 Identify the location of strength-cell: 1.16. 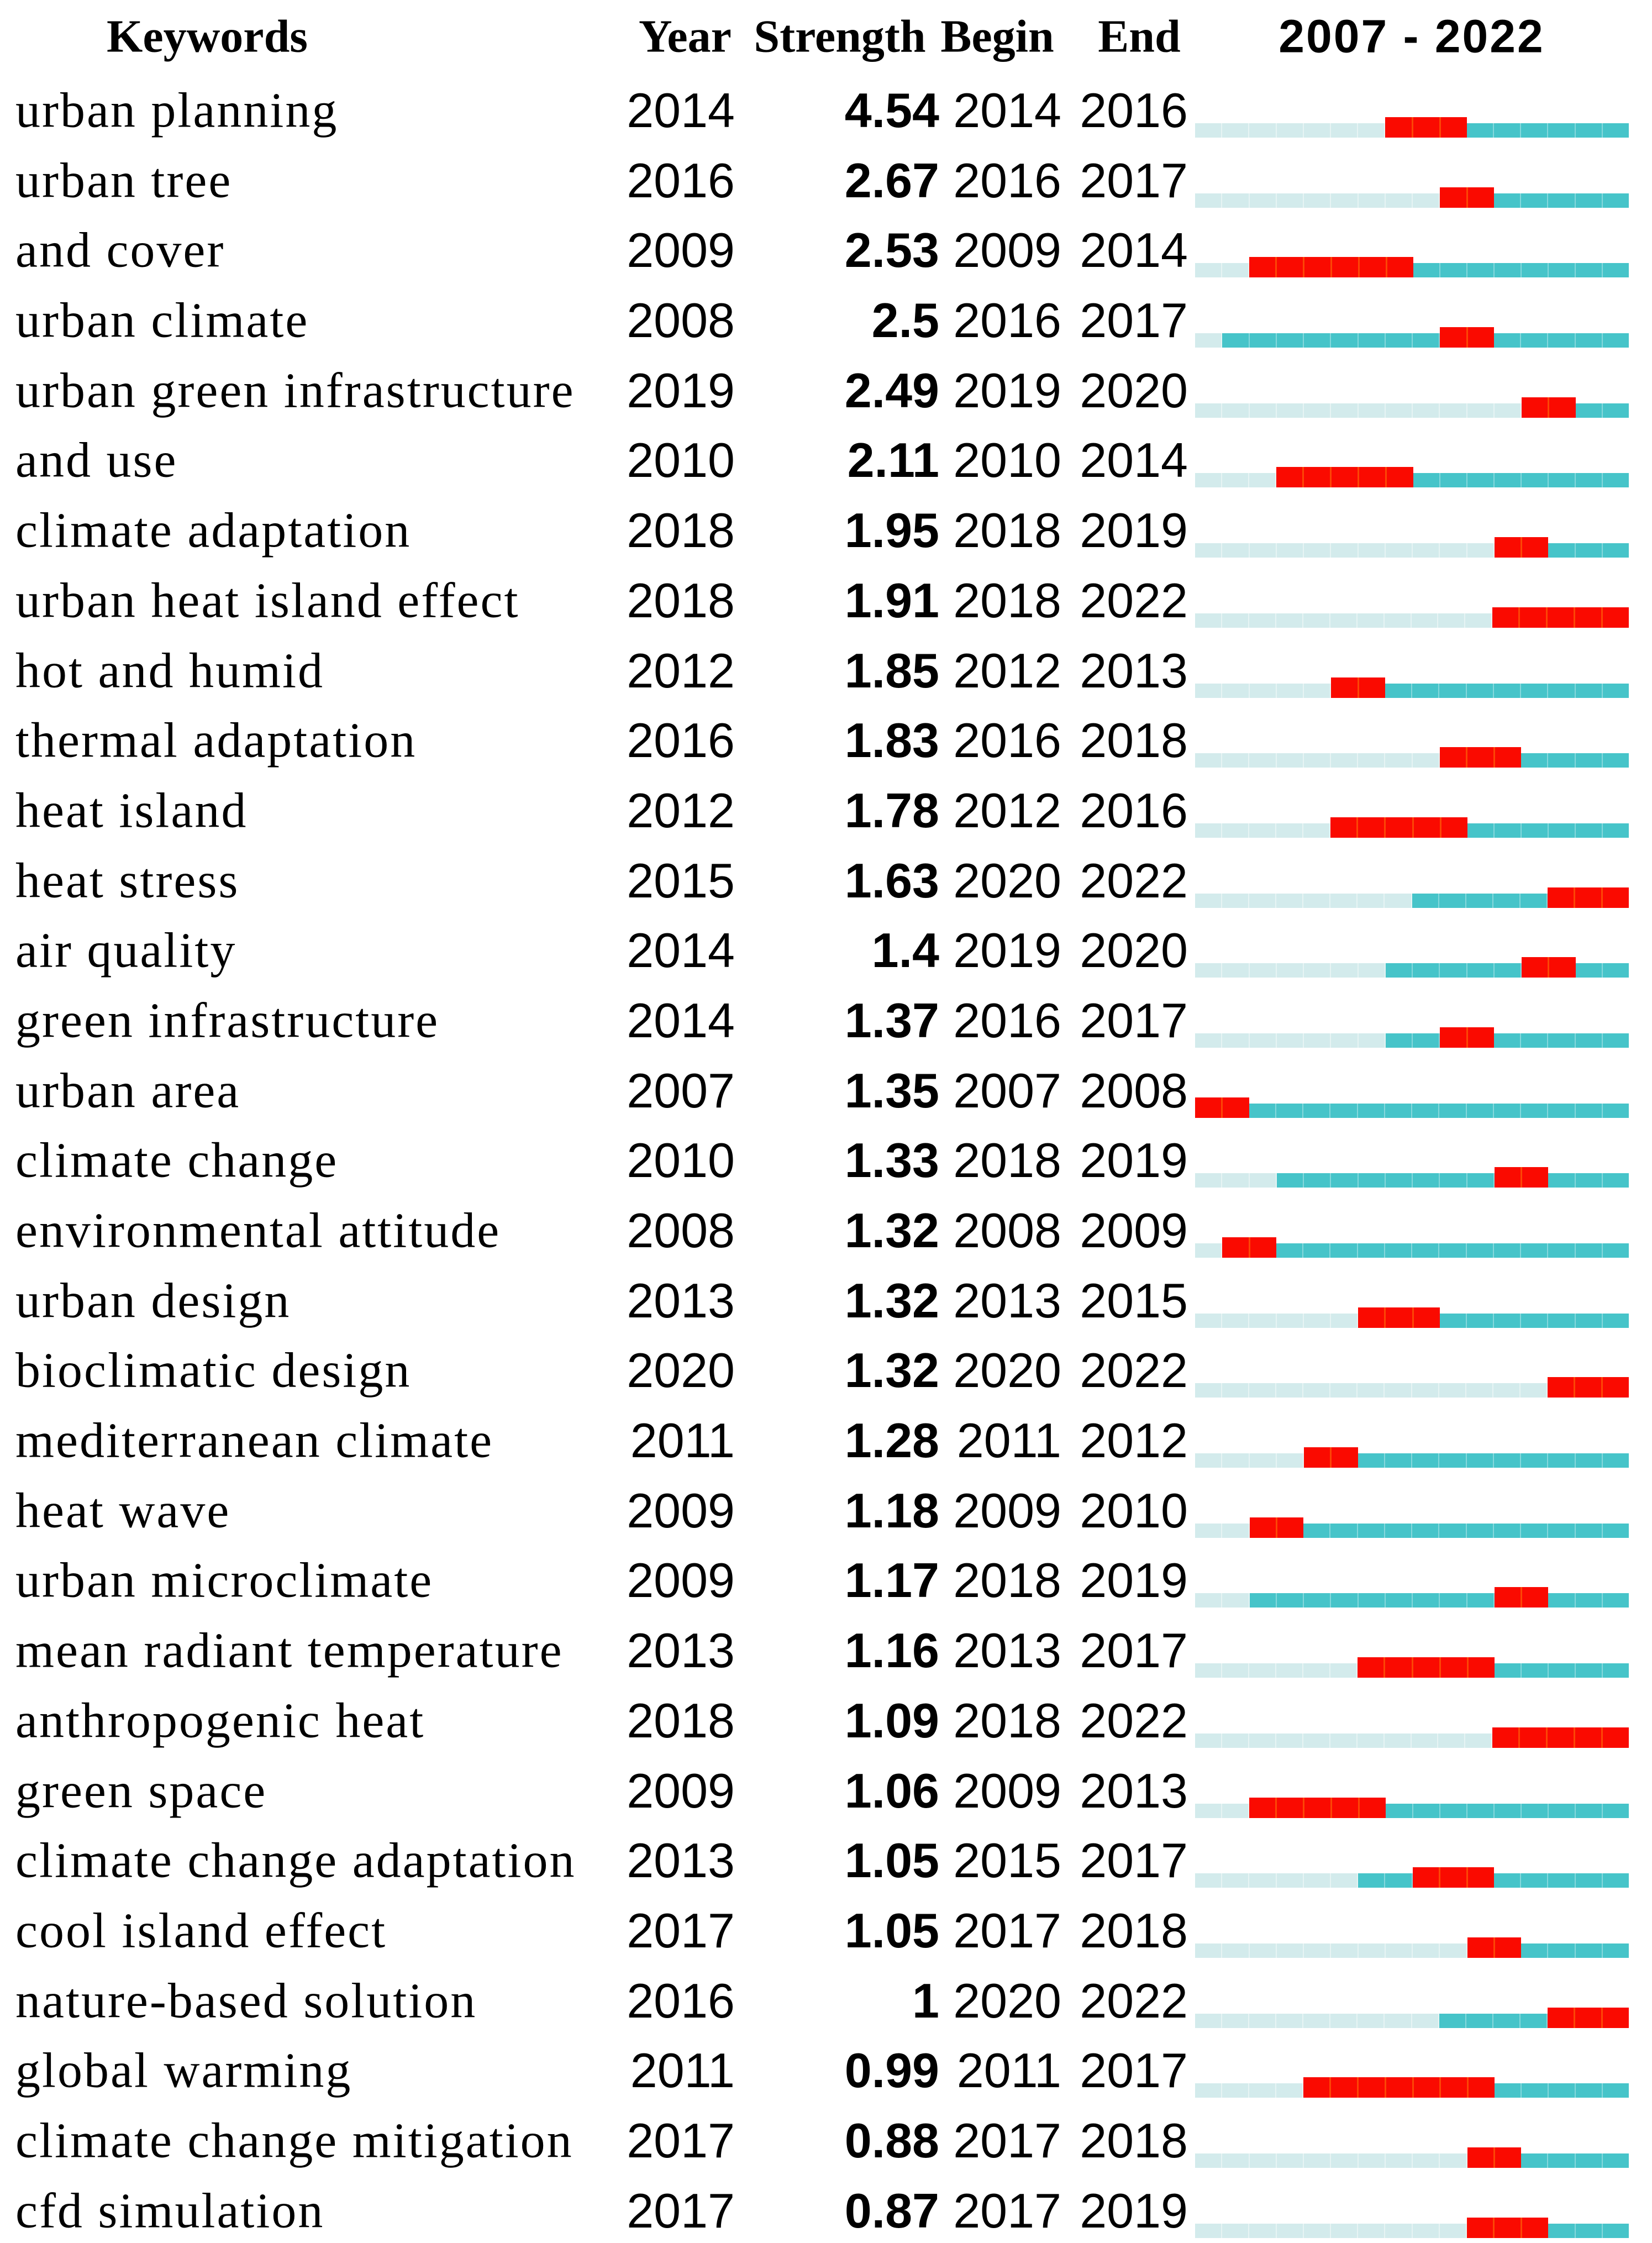
(891, 1651).